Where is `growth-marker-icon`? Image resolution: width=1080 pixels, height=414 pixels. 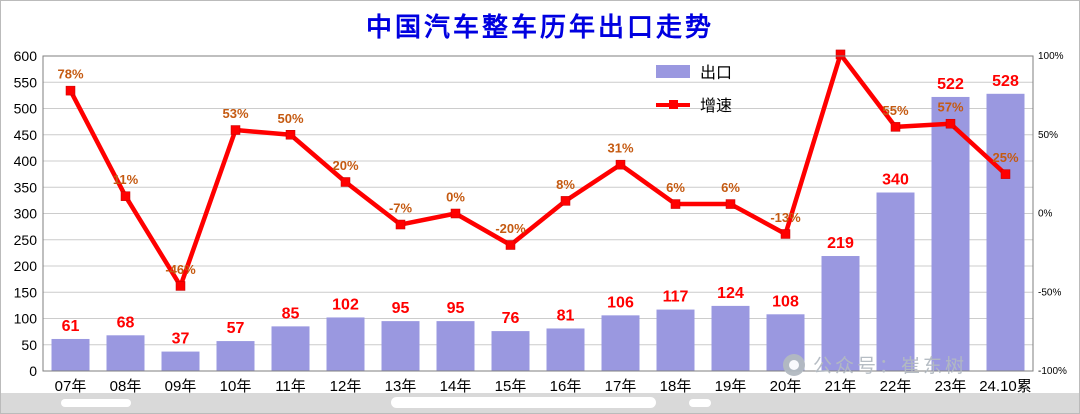
growth-marker-icon is located at coordinates (673, 104).